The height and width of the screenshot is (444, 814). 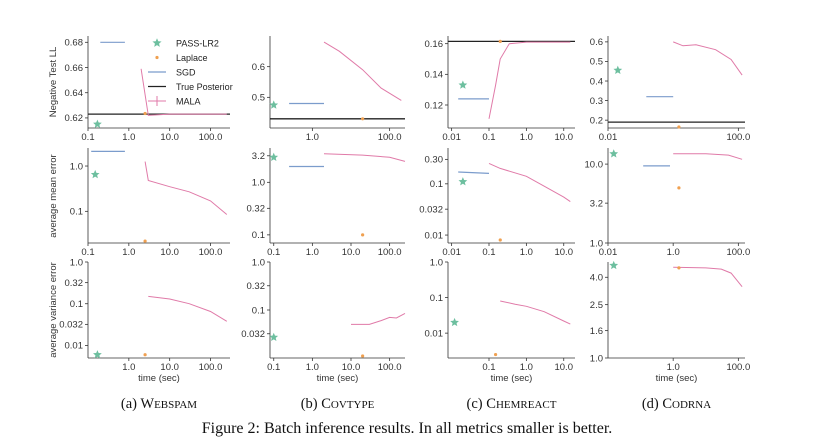 I want to click on legend: PASS-LR2 Laplace SGD True Posterior MALA, so click(x=190, y=72).